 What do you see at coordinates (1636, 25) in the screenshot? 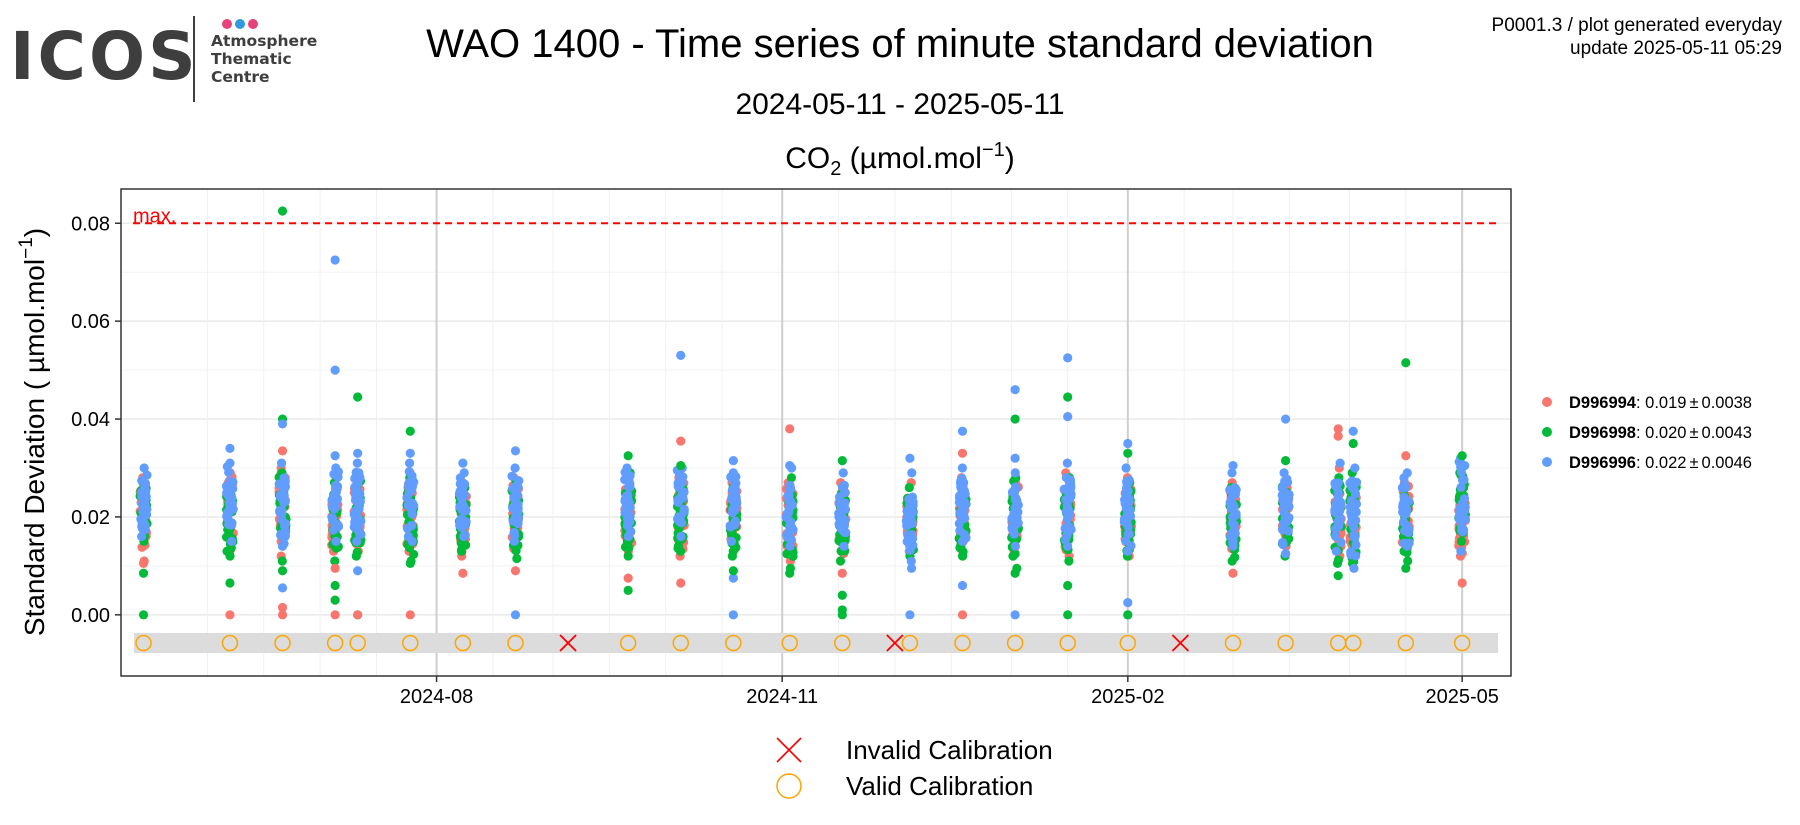
I see `plot-meta-line-1: P0001.3 / plot generated everyday` at bounding box center [1636, 25].